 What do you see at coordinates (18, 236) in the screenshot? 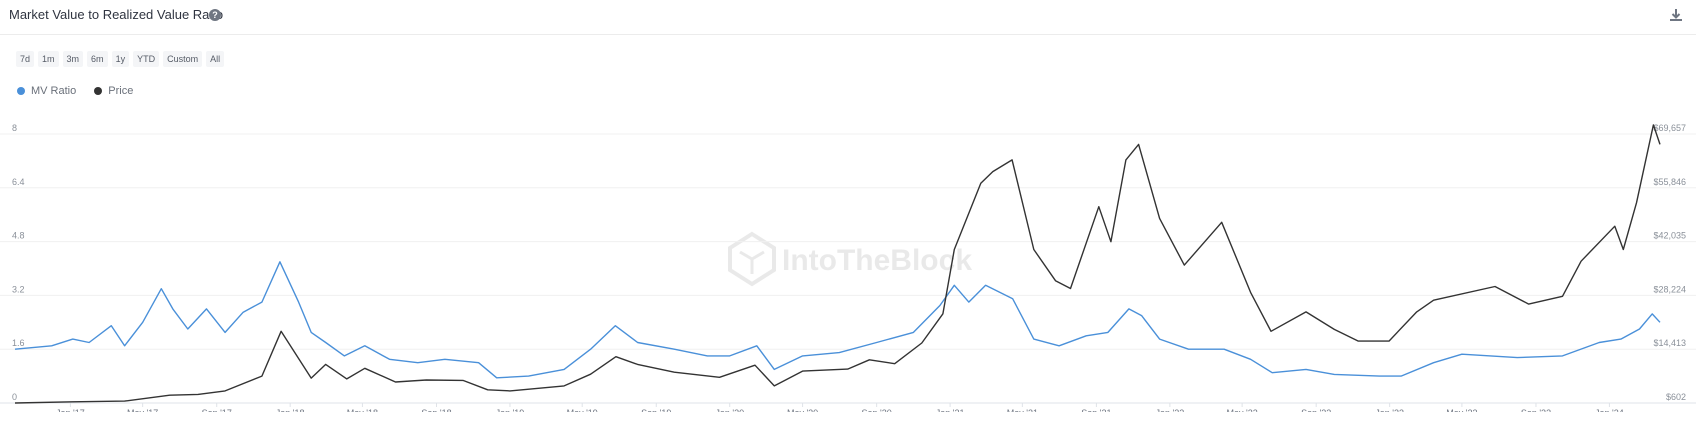
I see `y-axis-left-tick-label: 4.8` at bounding box center [18, 236].